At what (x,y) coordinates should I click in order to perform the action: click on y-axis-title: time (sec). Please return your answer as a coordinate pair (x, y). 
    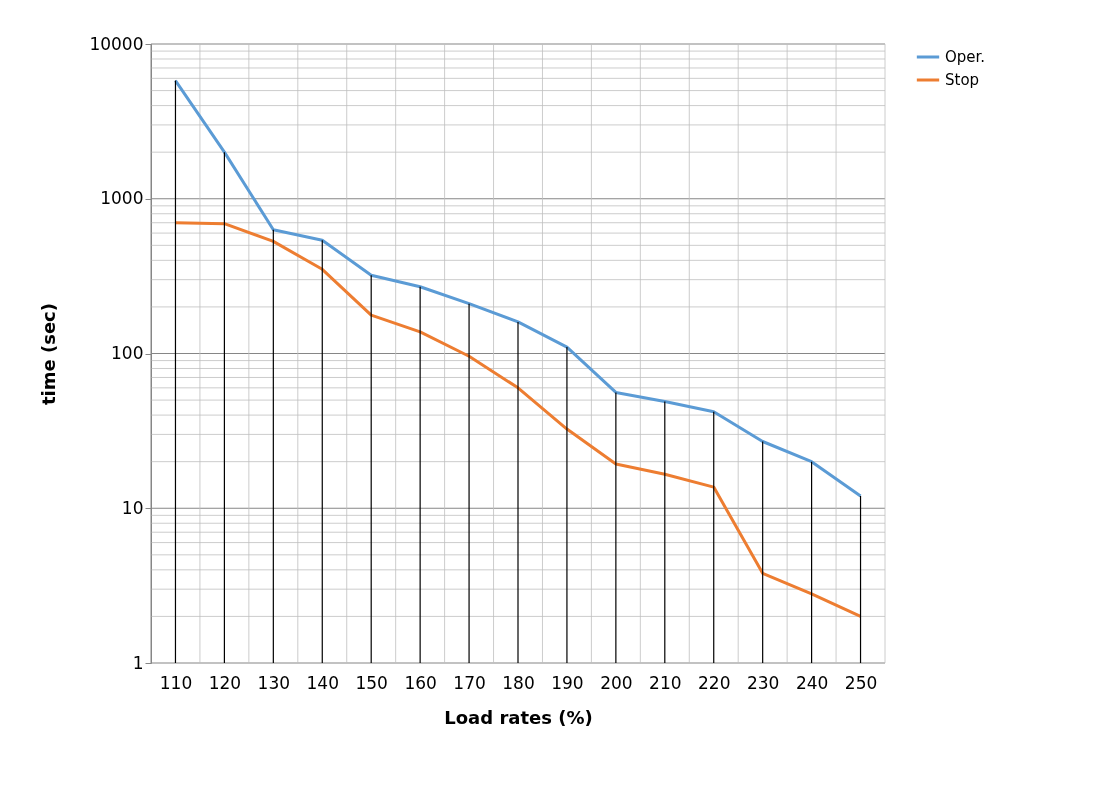
    Looking at the image, I should click on (49, 354).